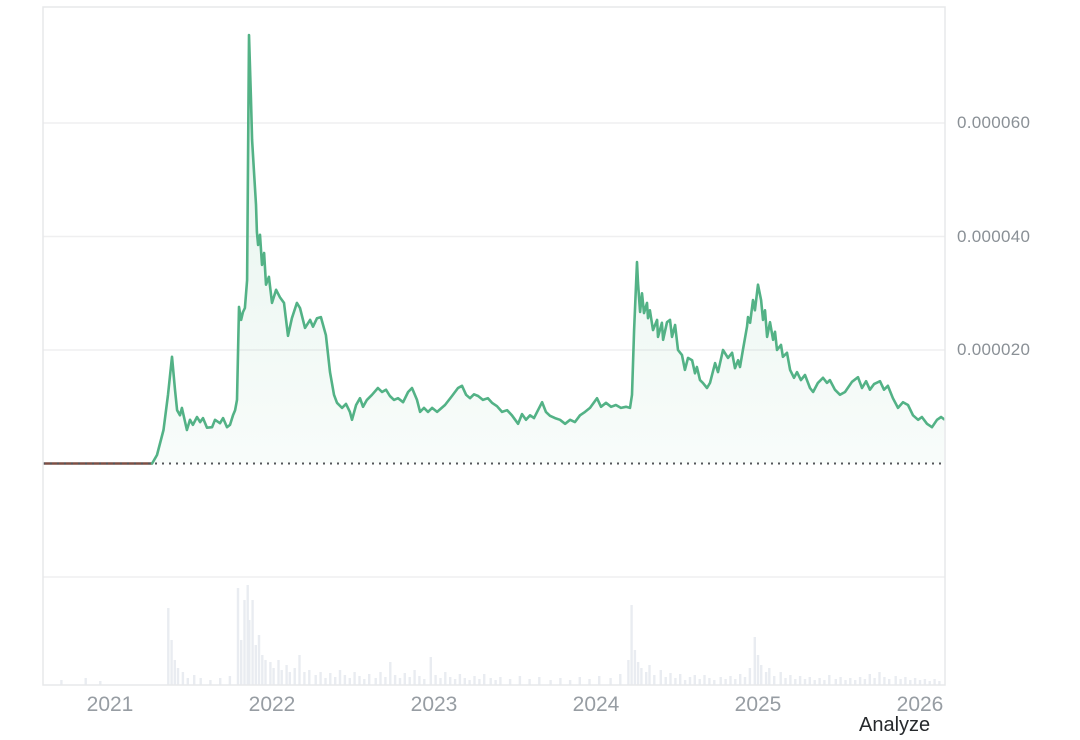  Describe the element at coordinates (994, 349) in the screenshot. I see `y-axis-label: 0.000020` at that location.